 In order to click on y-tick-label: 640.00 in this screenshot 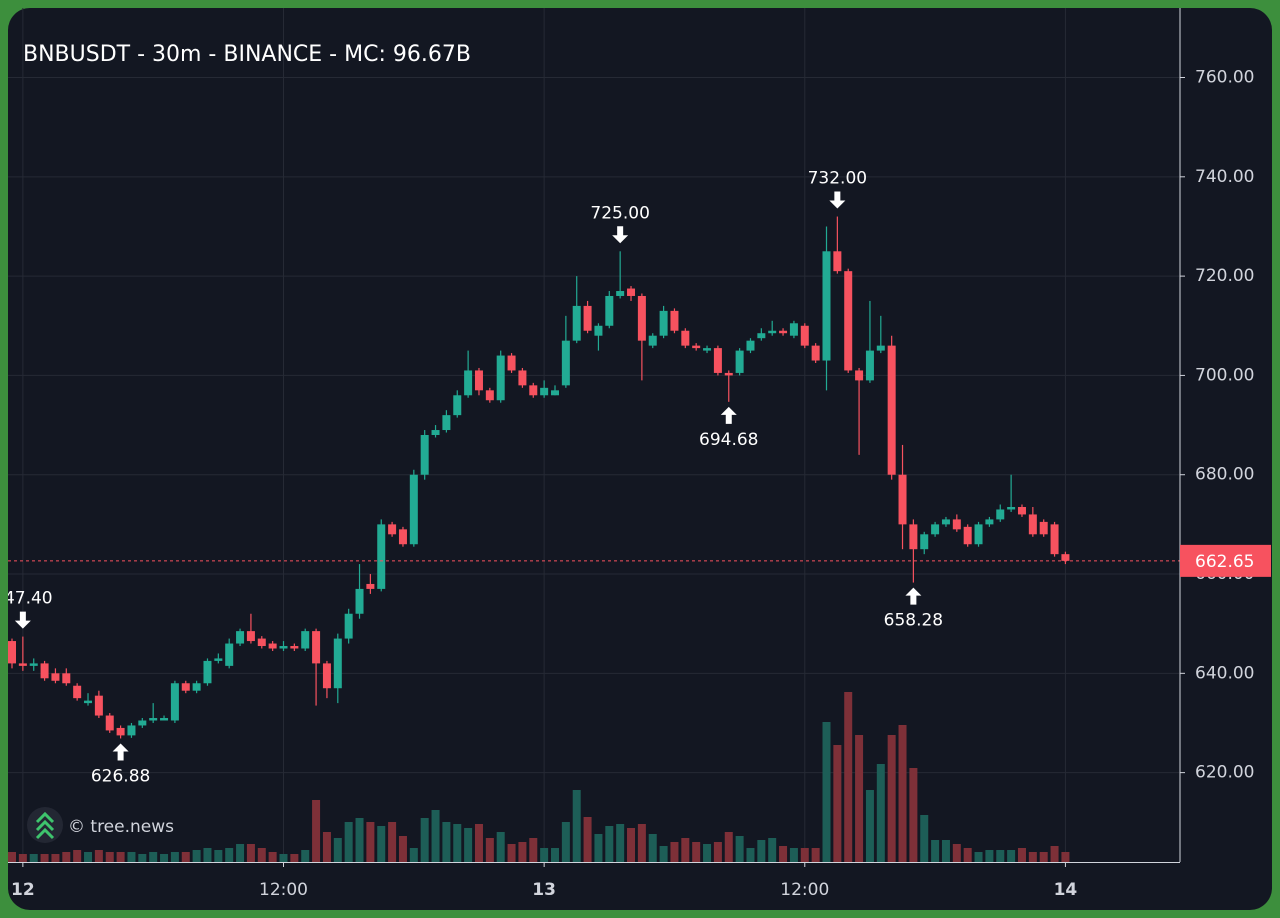, I will do `click(1224, 673)`.